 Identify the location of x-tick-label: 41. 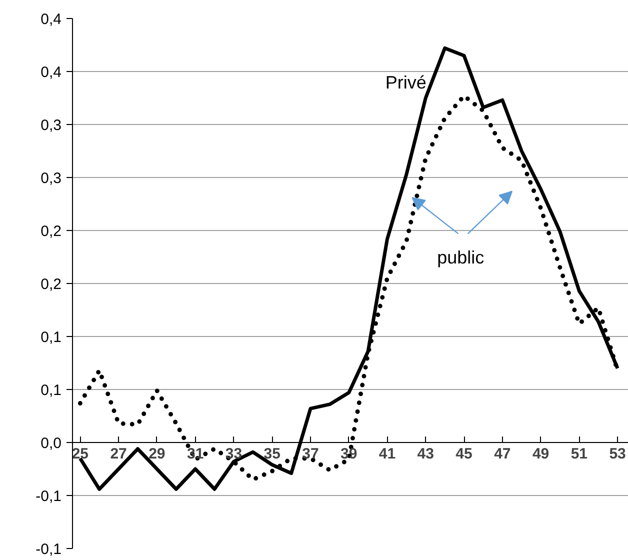
(387, 454).